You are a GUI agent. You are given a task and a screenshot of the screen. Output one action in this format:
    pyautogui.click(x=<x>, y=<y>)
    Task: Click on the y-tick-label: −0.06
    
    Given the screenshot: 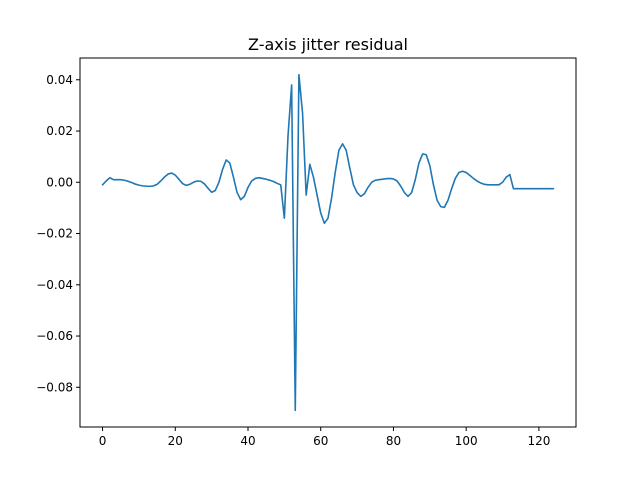 What is the action you would take?
    pyautogui.click(x=54, y=336)
    